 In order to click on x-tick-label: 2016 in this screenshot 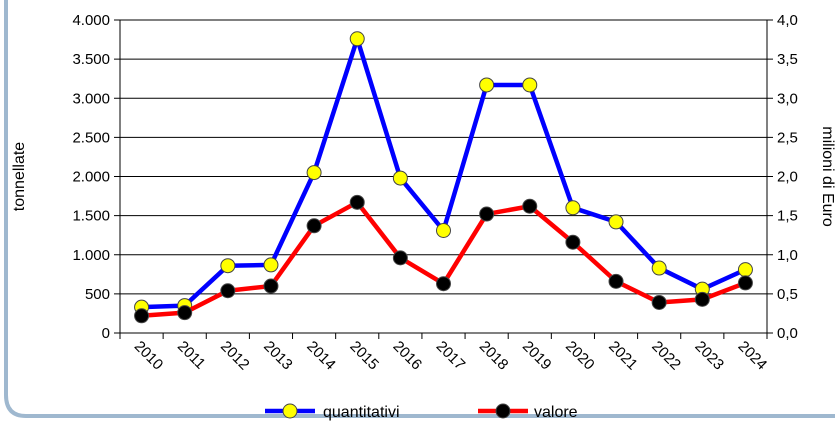, I will do `click(408, 356)`.